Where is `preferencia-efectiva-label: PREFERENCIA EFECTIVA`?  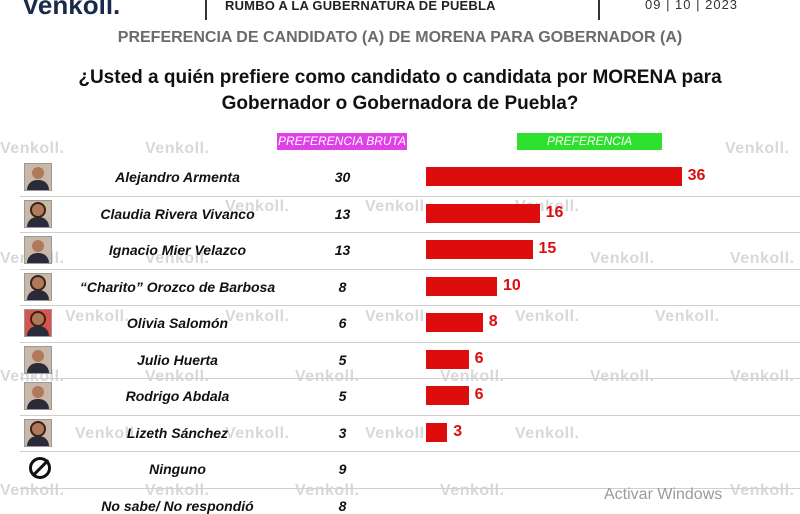 preferencia-efectiva-label: PREFERENCIA EFECTIVA is located at coordinates (589, 149).